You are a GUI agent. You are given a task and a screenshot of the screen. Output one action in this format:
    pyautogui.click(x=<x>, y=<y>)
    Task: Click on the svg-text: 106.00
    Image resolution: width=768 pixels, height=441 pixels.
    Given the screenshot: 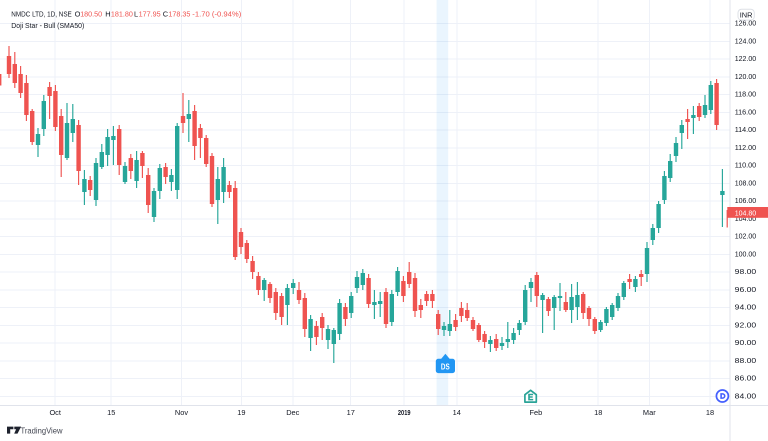 What is the action you would take?
    pyautogui.click(x=746, y=200)
    